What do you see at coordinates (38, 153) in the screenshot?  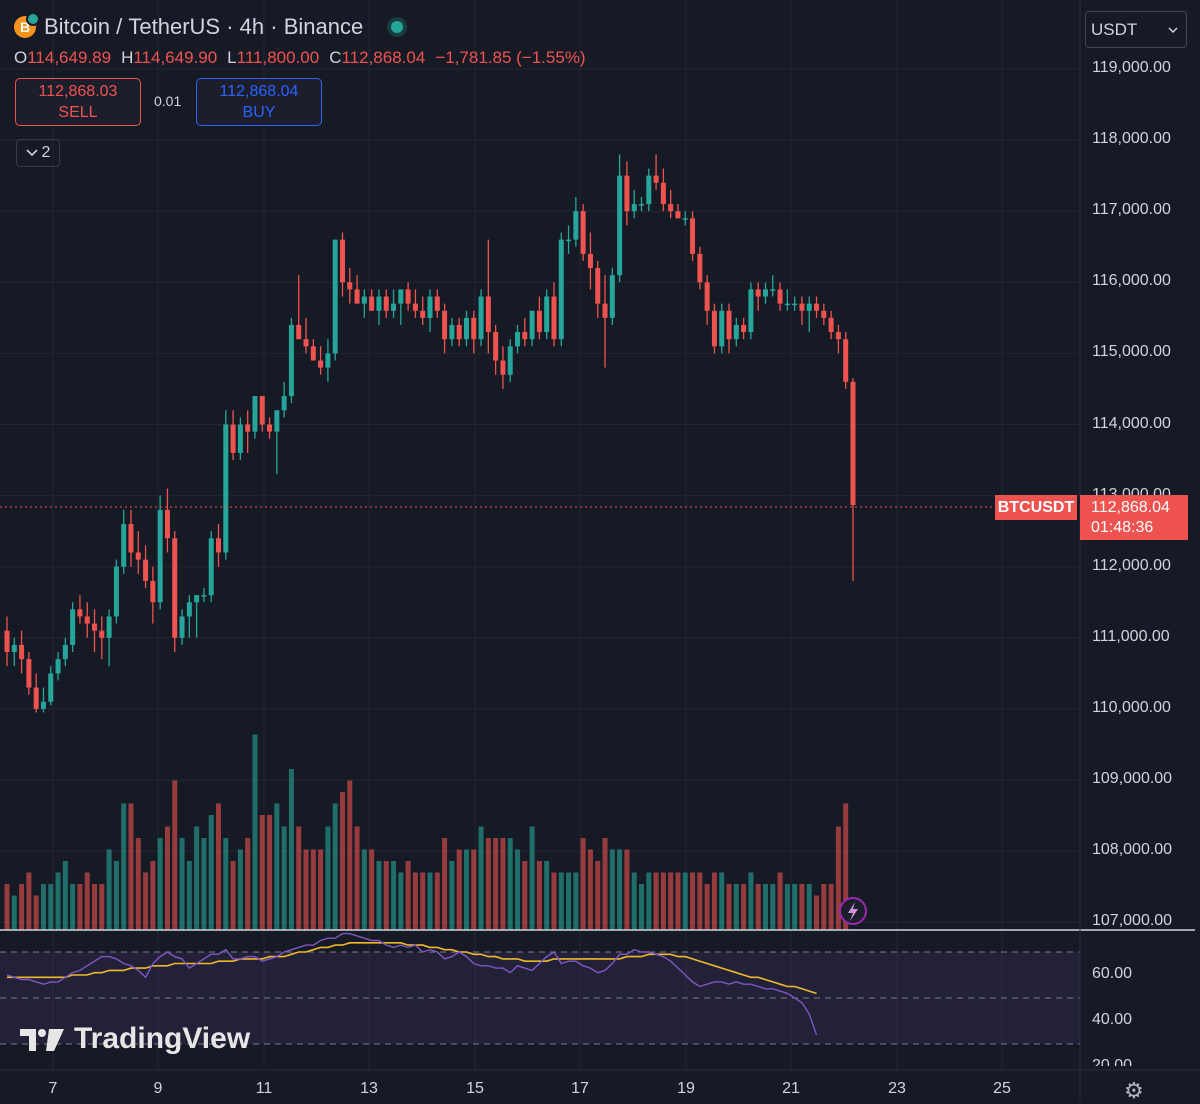 I see `indicators-toggle-button: 2` at bounding box center [38, 153].